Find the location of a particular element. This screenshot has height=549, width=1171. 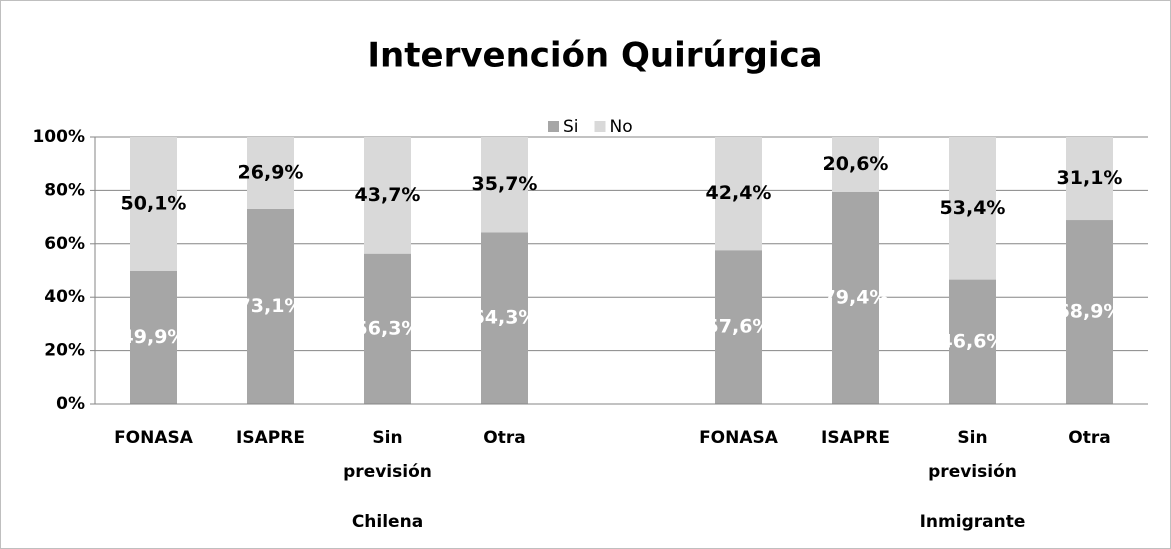

data-label: 50,1% is located at coordinates (154, 203).